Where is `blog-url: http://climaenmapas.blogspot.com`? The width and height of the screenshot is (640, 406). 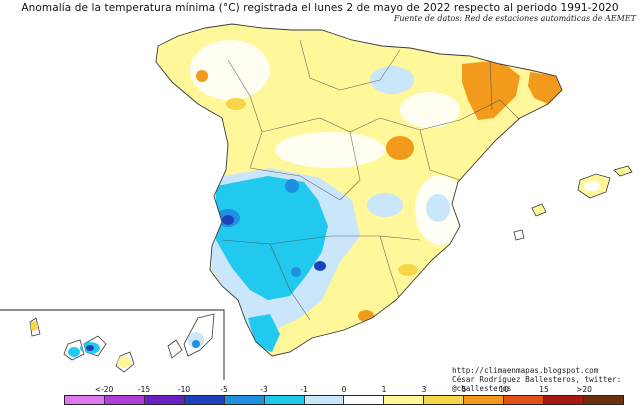 blog-url: http://climaenmapas.blogspot.com is located at coordinates (525, 370).